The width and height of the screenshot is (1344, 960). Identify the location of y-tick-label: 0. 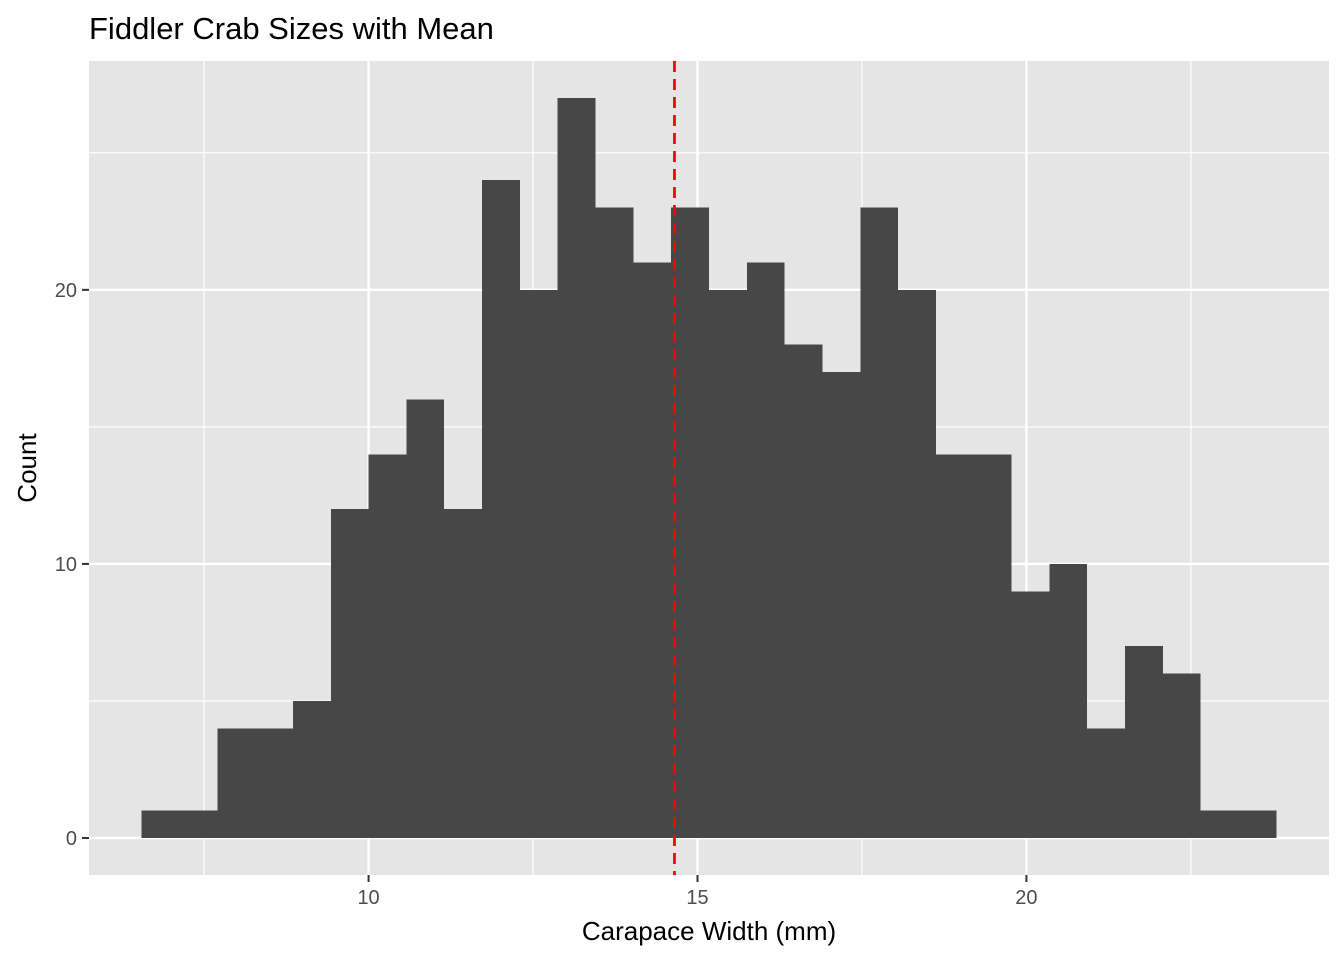
(71, 839).